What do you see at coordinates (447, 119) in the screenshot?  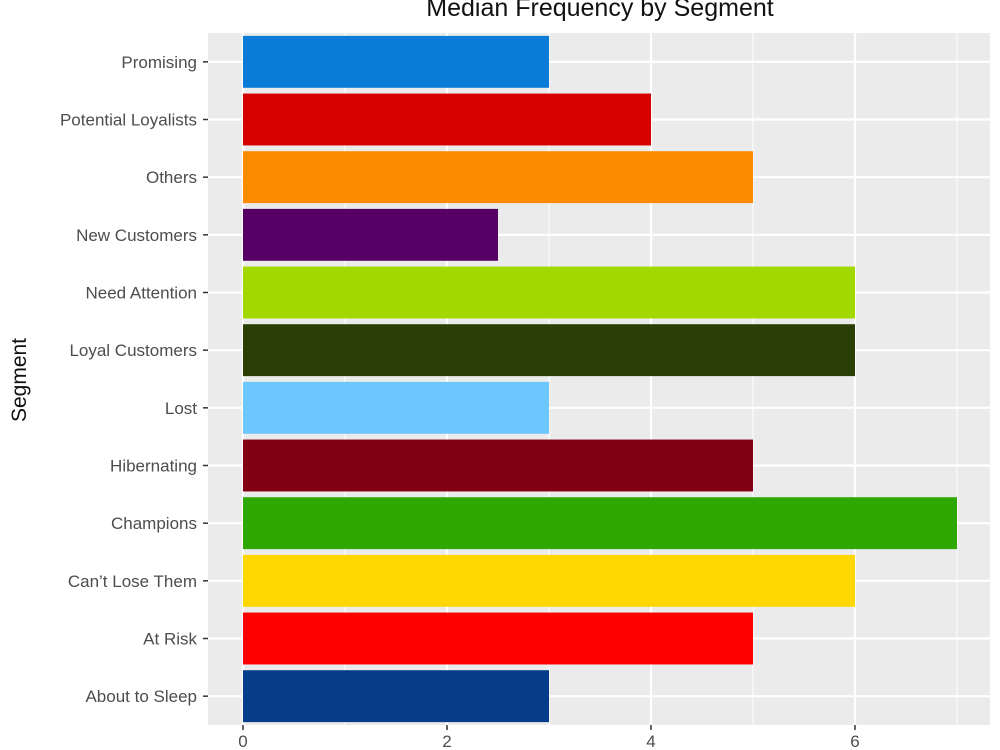 I see `bar-potential-loyalists` at bounding box center [447, 119].